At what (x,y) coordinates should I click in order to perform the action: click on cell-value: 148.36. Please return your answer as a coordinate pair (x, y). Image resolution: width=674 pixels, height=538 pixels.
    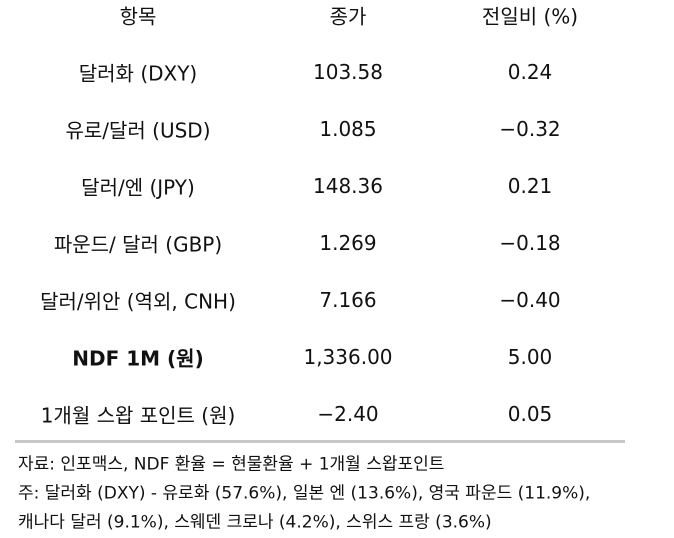
    Looking at the image, I should click on (348, 186).